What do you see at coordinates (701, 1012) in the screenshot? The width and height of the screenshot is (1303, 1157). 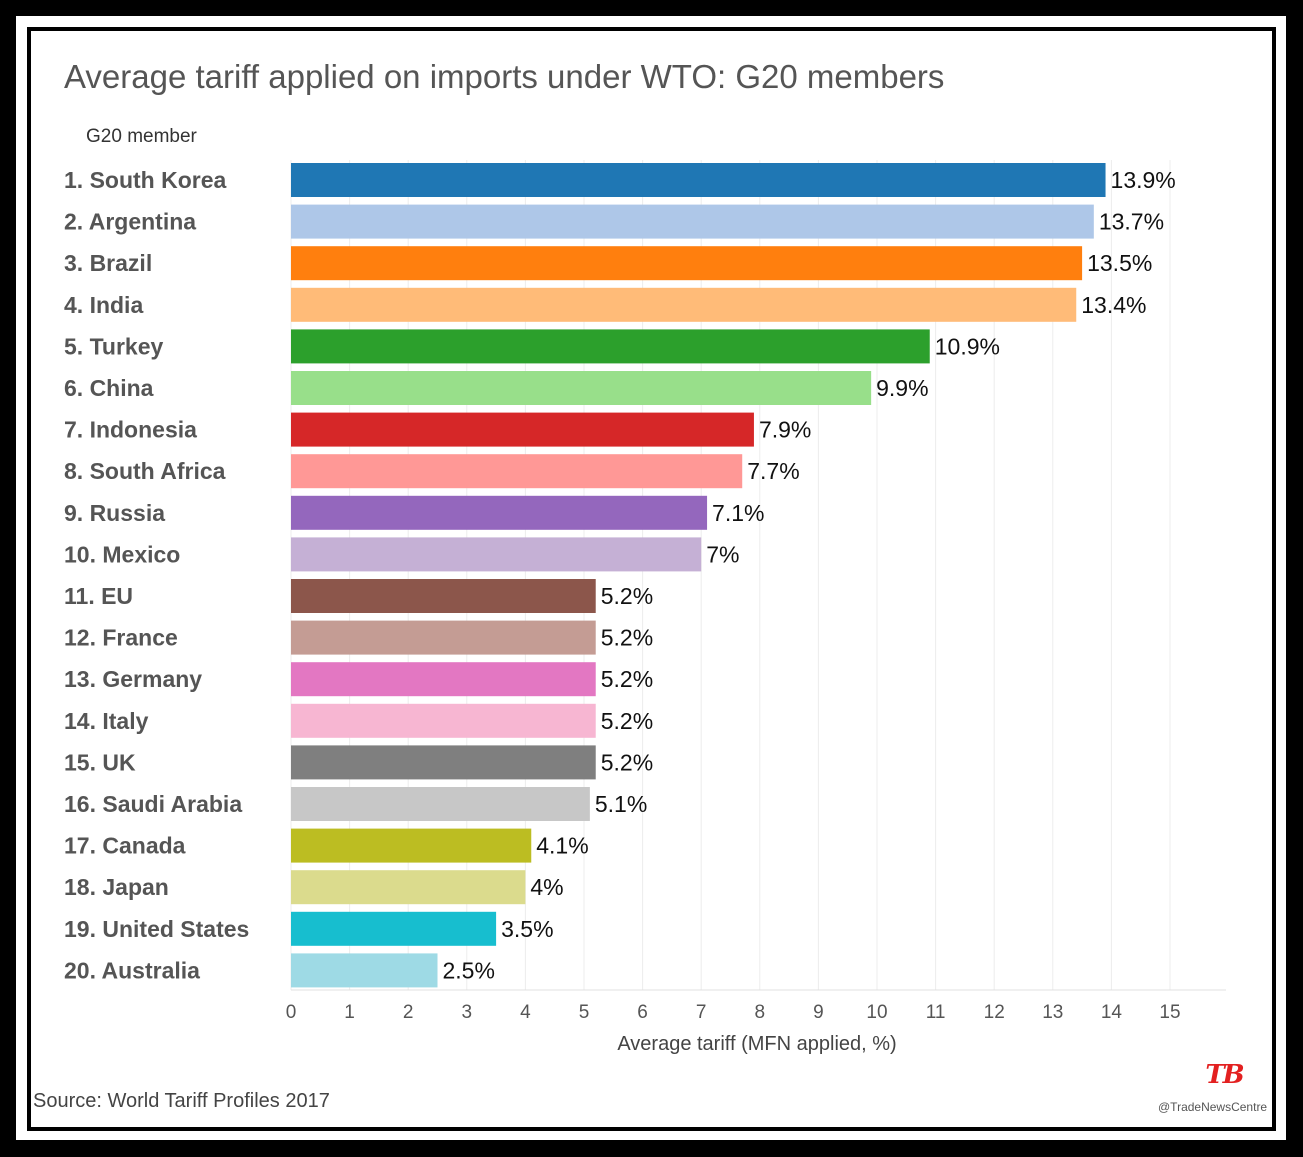 I see `x-tick-label: 7` at bounding box center [701, 1012].